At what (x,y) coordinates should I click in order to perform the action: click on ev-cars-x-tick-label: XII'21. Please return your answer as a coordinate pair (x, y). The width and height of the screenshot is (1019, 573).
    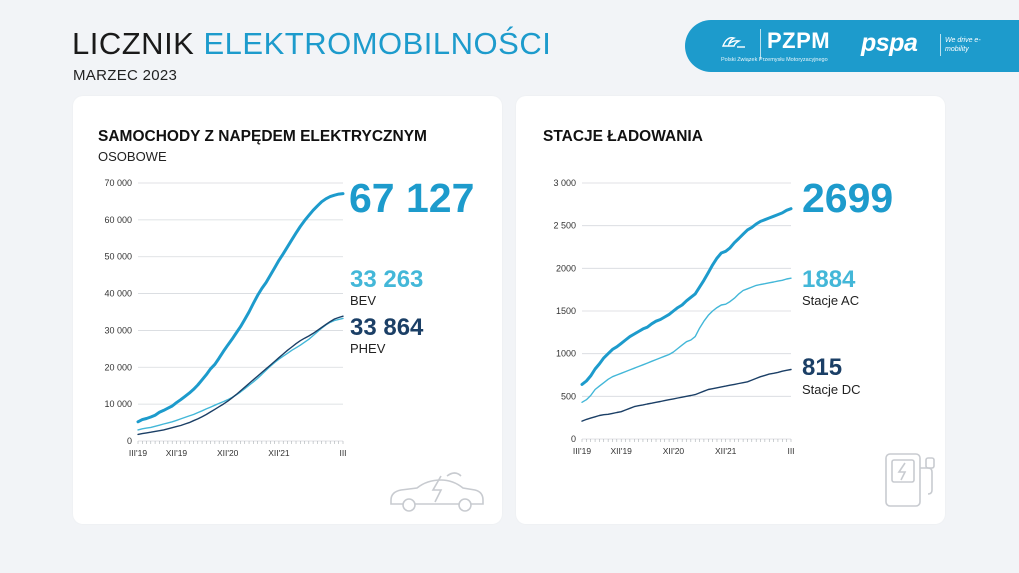
    Looking at the image, I should click on (279, 453).